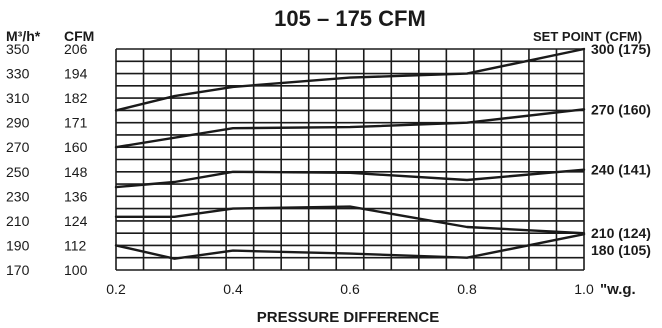  Describe the element at coordinates (76, 270) in the screenshot. I see `y-tick-cfm: 100` at that location.